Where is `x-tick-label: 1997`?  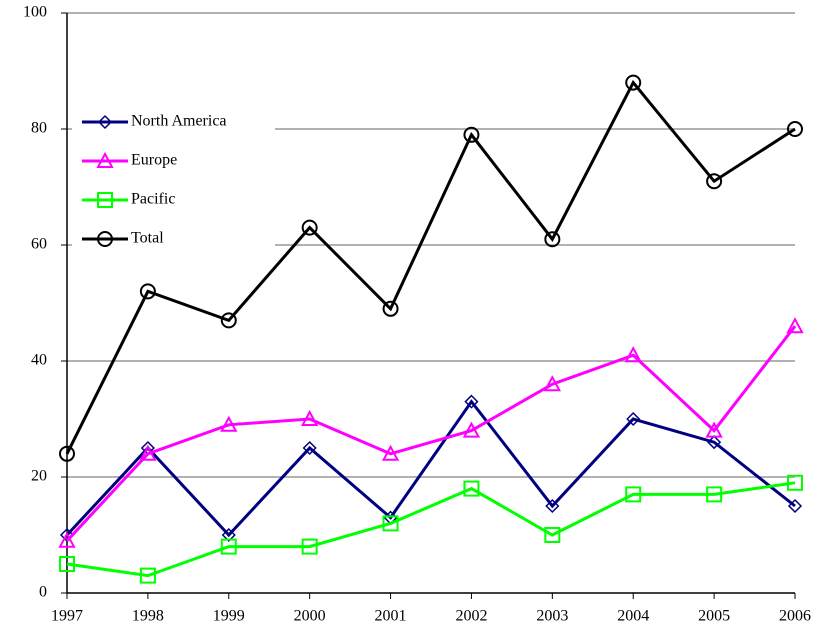
x-tick-label: 1997 is located at coordinates (67, 616).